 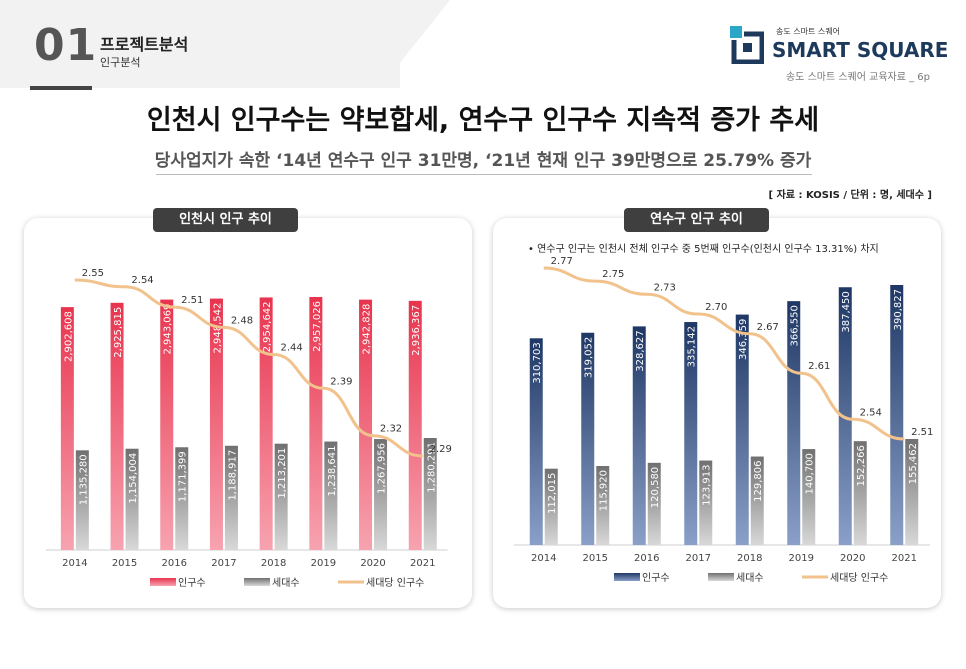 What do you see at coordinates (707, 485) in the screenshot?
I see `yeonsu-household-label: 123,913` at bounding box center [707, 485].